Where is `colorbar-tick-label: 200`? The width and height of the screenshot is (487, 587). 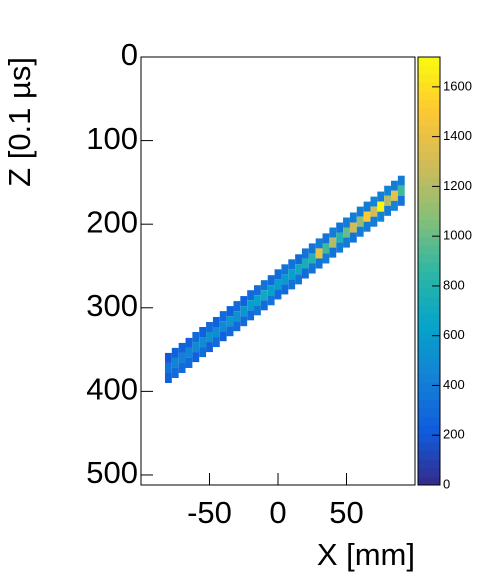
colorbar-tick-label: 200 is located at coordinates (454, 434).